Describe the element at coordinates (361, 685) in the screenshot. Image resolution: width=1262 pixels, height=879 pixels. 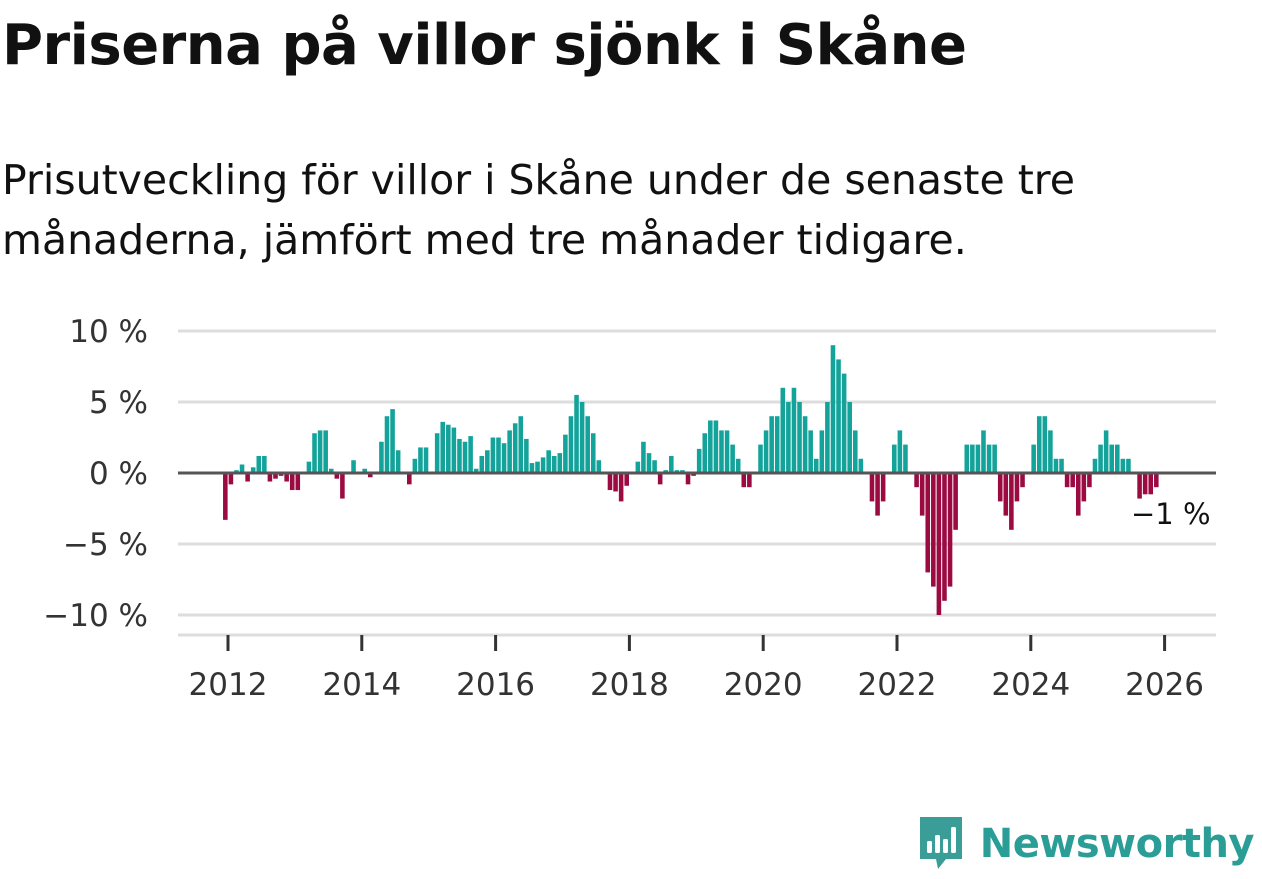
I see `x-tick-label: 2014` at that location.